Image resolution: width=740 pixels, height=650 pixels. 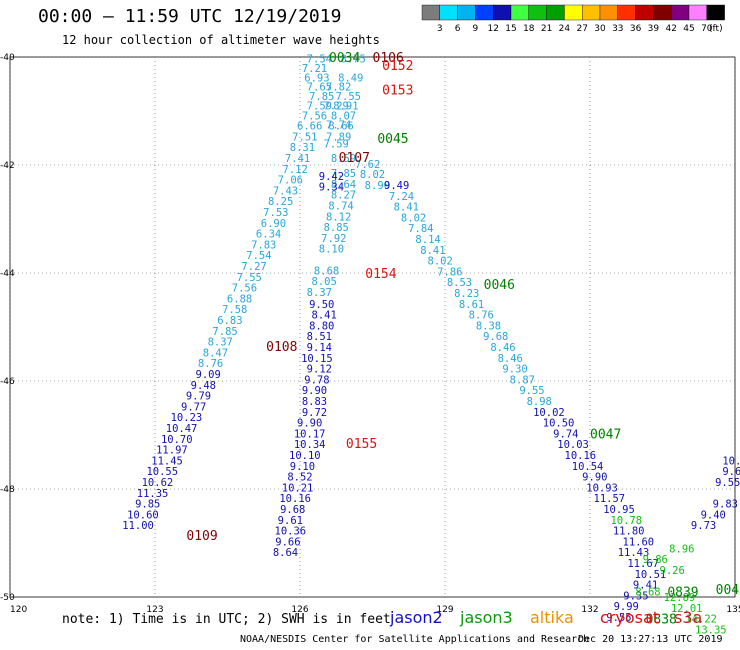 I want to click on swh-point: 11.35, so click(x=153, y=494).